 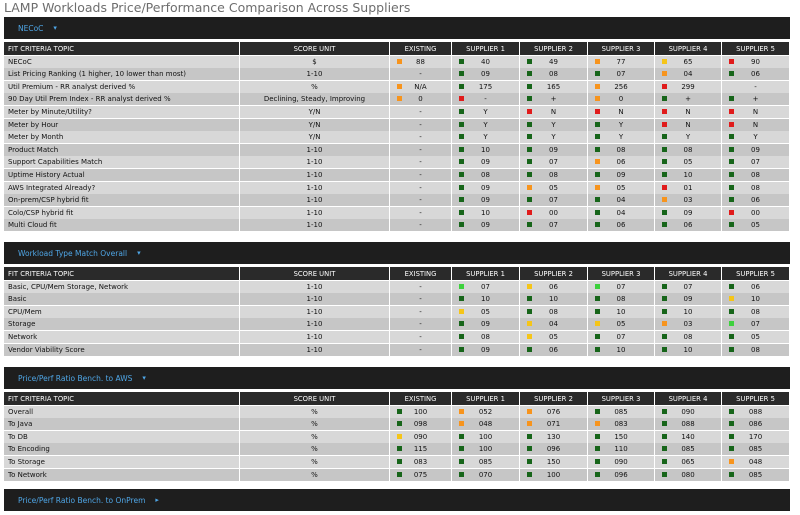 What do you see at coordinates (397, 378) in the screenshot?
I see `section-header: Price/Perf Ratio Bench. to AWS ▾` at bounding box center [397, 378].